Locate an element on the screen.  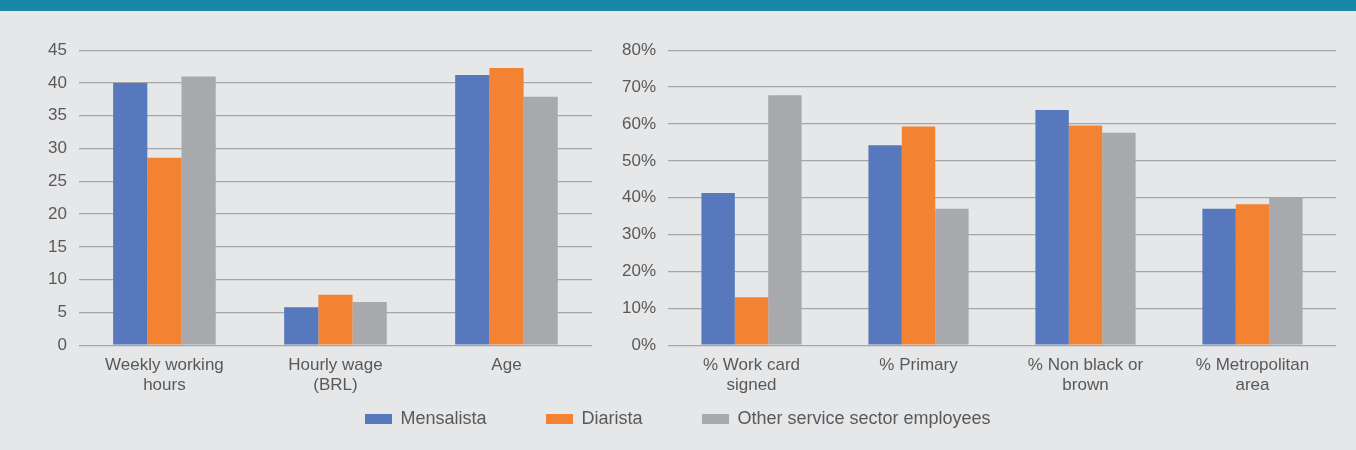
y-tick-label: 10 is located at coordinates (57, 279).